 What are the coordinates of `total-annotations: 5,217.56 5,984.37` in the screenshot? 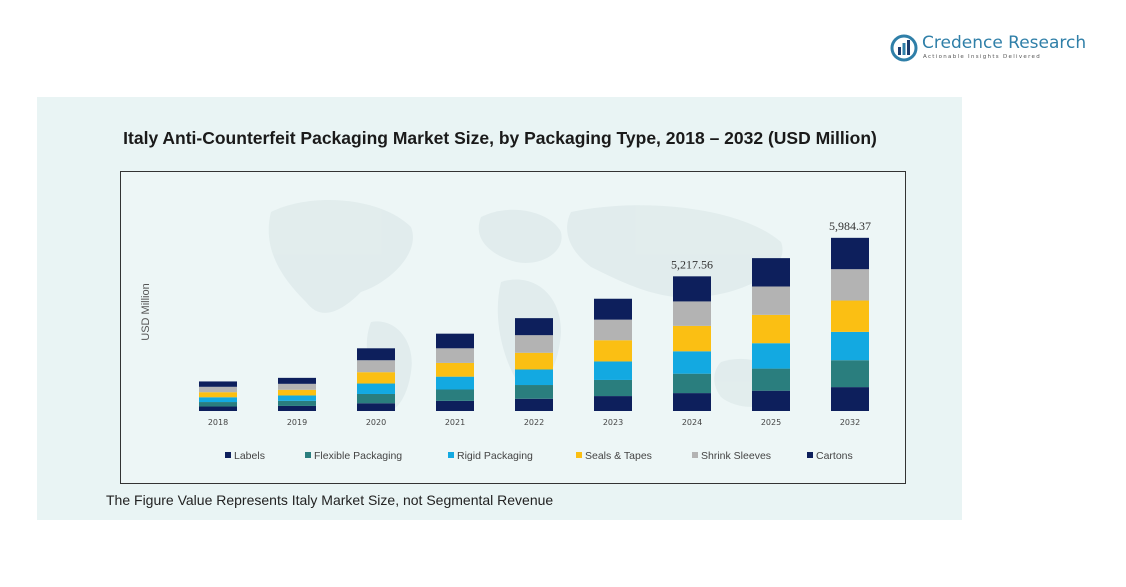 It's located at (771, 245).